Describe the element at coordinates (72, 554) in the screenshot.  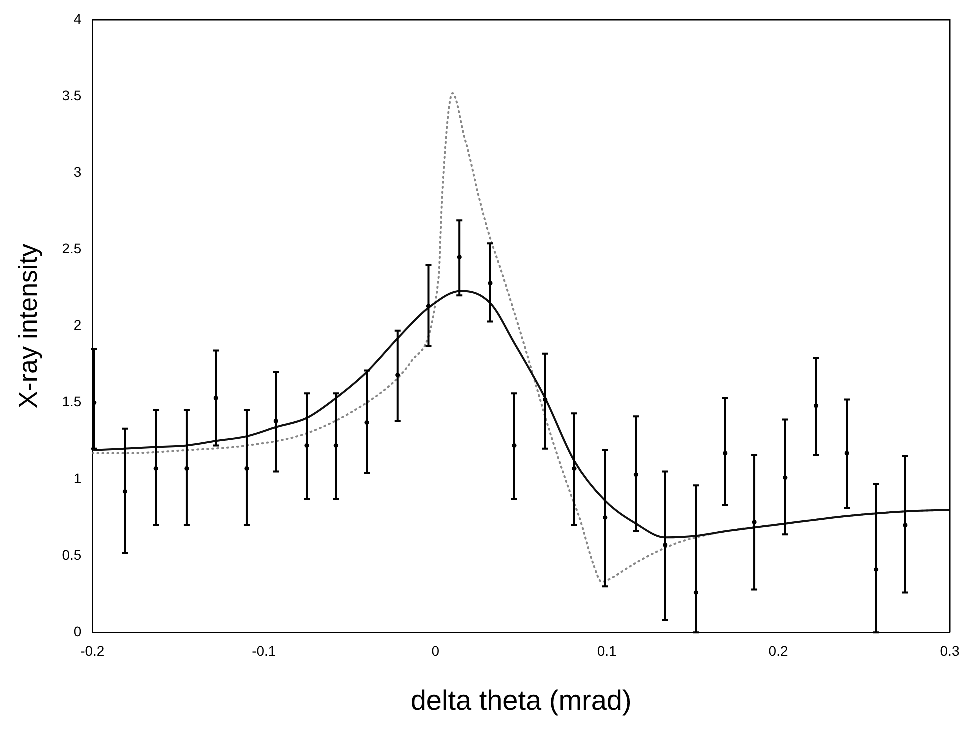
I see `y-tick-label: 0.5` at that location.